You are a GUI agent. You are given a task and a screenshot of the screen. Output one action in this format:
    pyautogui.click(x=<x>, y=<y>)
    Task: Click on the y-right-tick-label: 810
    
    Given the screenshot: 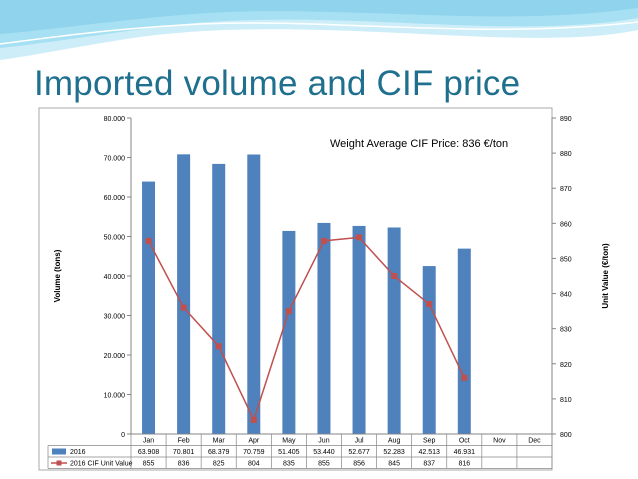 What is the action you would take?
    pyautogui.click(x=566, y=400)
    